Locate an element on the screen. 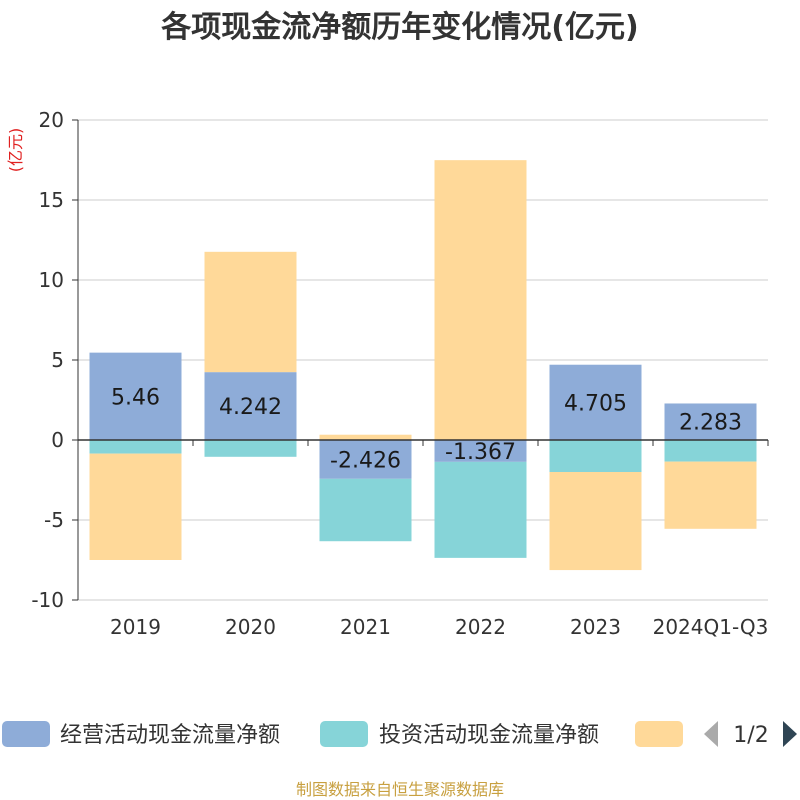 The image size is (800, 800). bar-data-label: 4.242 is located at coordinates (250, 407).